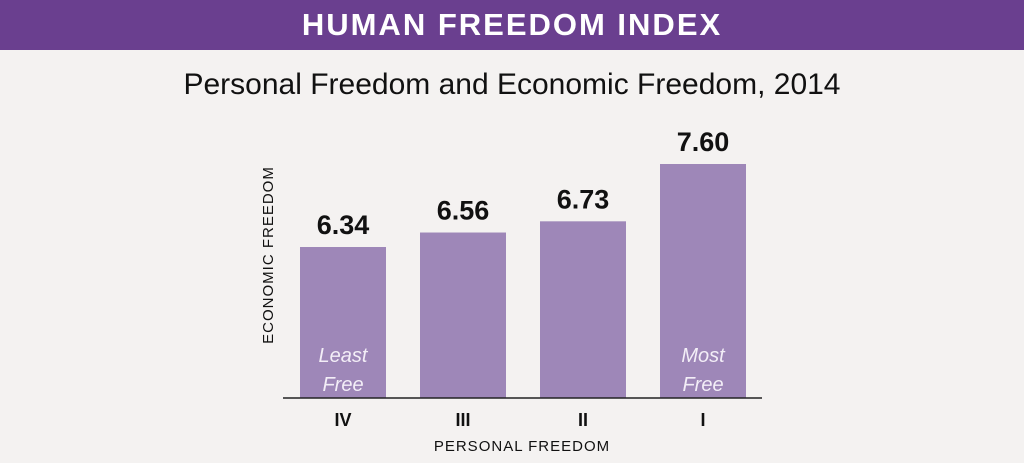 The width and height of the screenshot is (1024, 463). What do you see at coordinates (703, 356) in the screenshot?
I see `bar-annotation-2-line-1: Most` at bounding box center [703, 356].